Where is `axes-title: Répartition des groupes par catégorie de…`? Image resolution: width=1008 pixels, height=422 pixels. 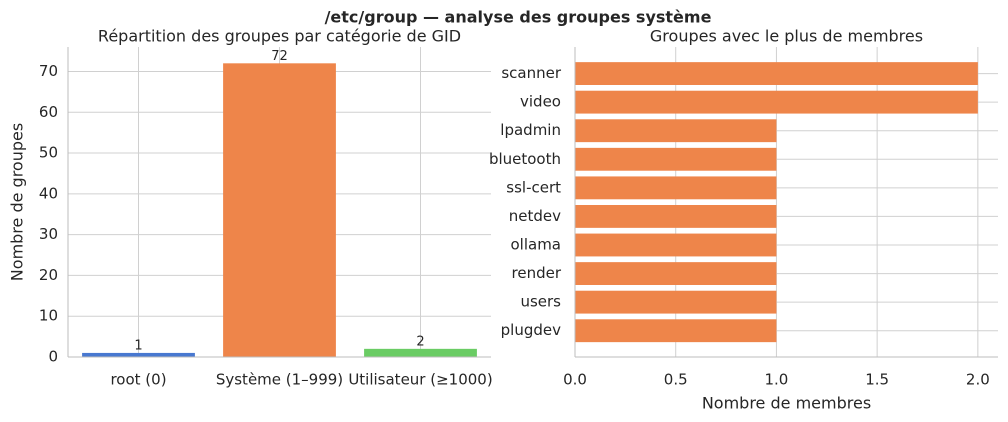
axes-title: Répartition des groupes par catégorie de… is located at coordinates (279, 36).